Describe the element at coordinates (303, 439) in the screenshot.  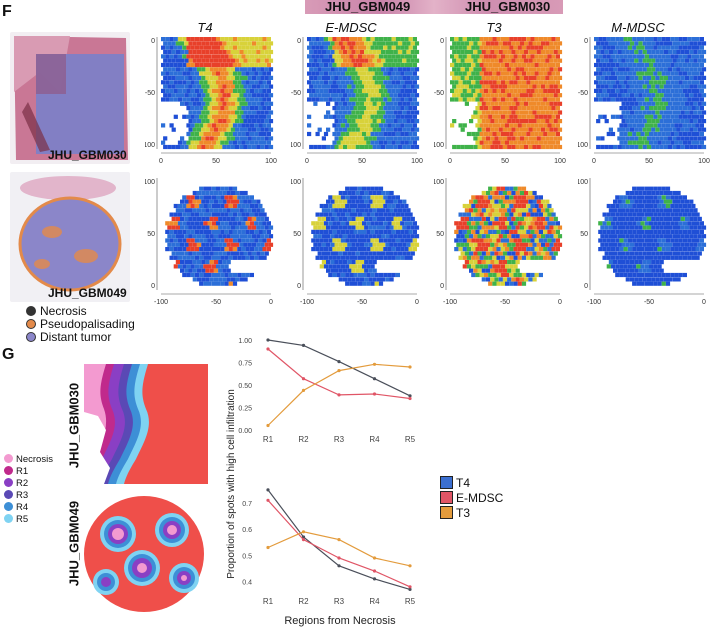
I see `x-tick-label: R2` at that location.